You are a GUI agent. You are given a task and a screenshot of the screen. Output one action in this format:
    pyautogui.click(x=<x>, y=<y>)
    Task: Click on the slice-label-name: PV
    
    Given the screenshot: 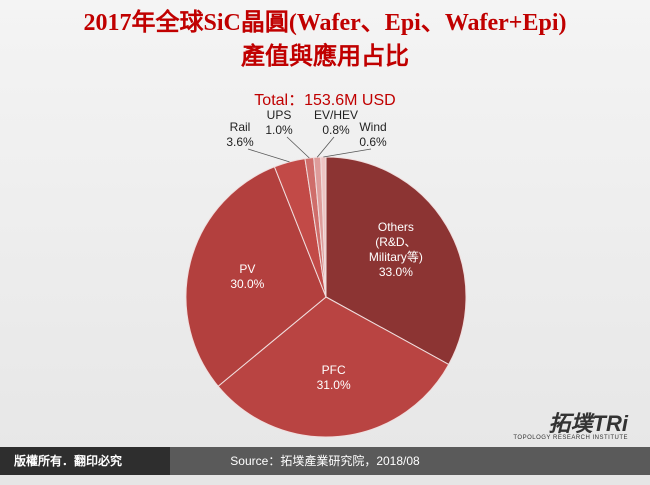 What is the action you would take?
    pyautogui.click(x=247, y=268)
    